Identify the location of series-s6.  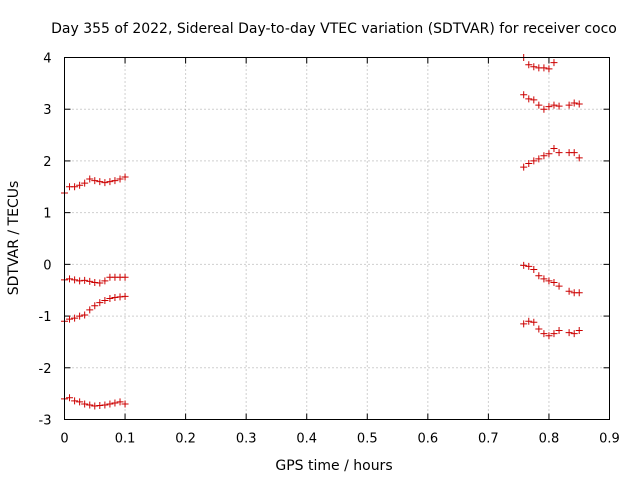
(551, 102).